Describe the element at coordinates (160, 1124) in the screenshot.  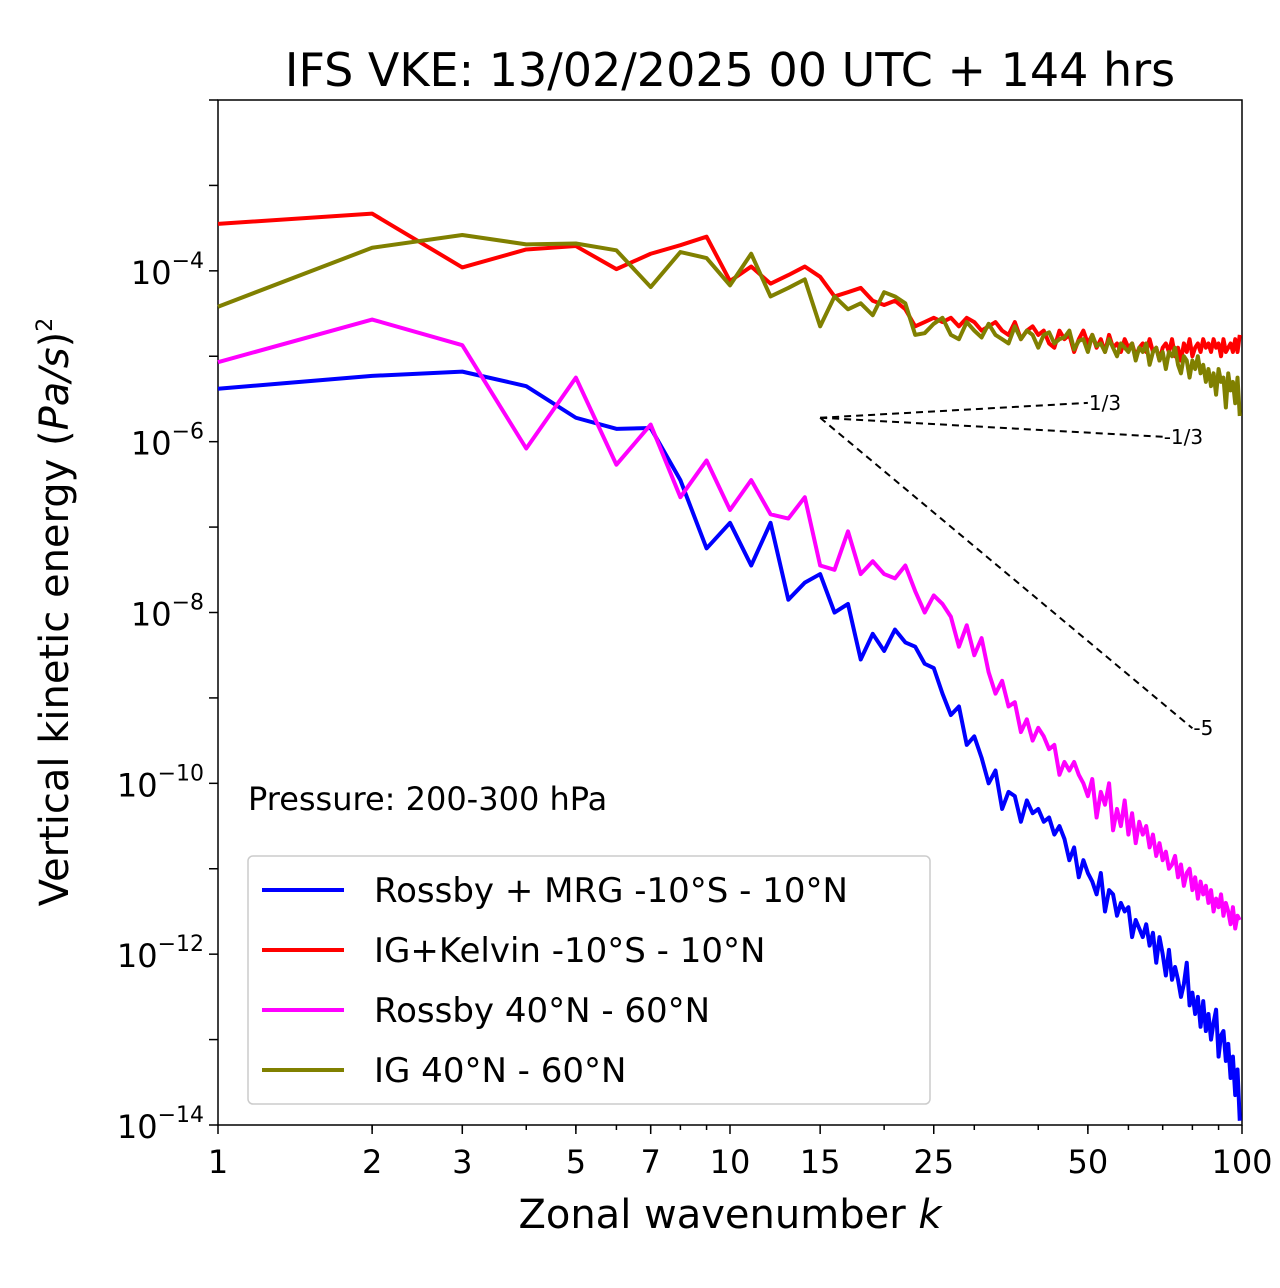
I see `y-tick-label: 10⁻¹⁴` at that location.